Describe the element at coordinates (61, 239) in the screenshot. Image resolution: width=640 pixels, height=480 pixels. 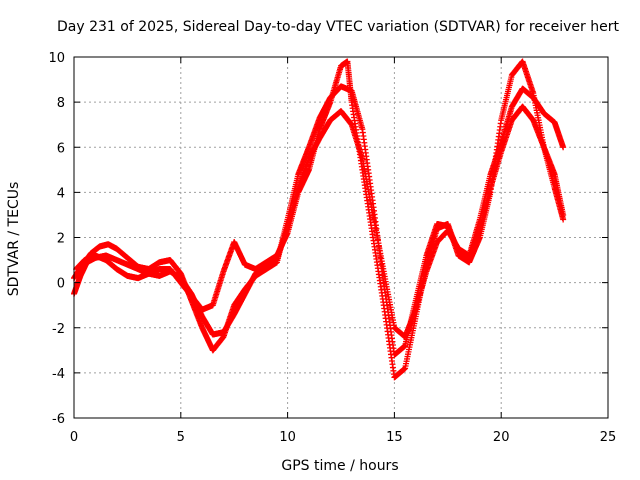
I see `y-tick-label: 2` at that location.